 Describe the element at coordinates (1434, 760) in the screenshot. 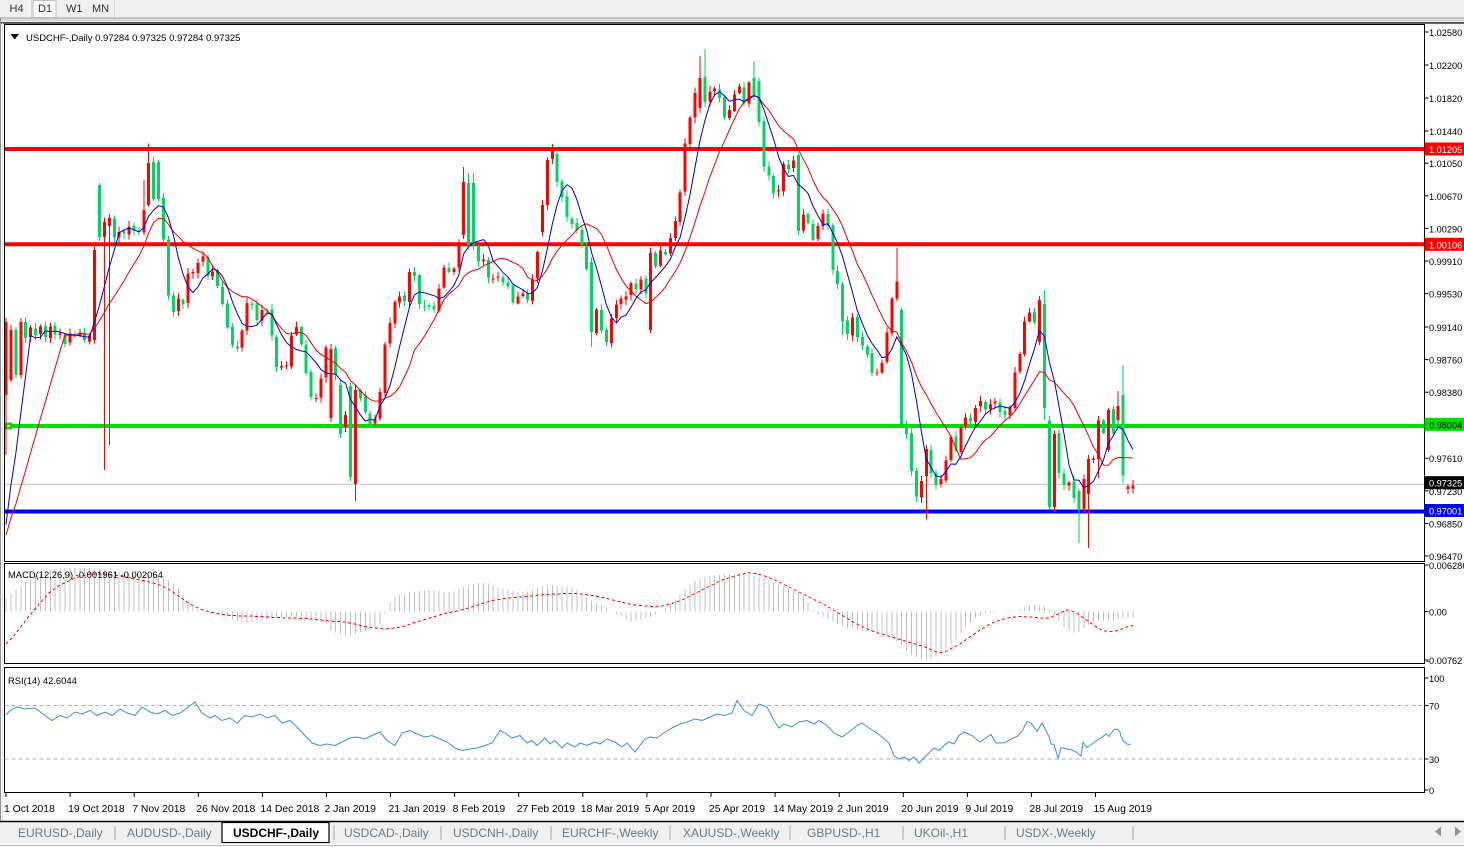

I see `svg-text: 30` at that location.